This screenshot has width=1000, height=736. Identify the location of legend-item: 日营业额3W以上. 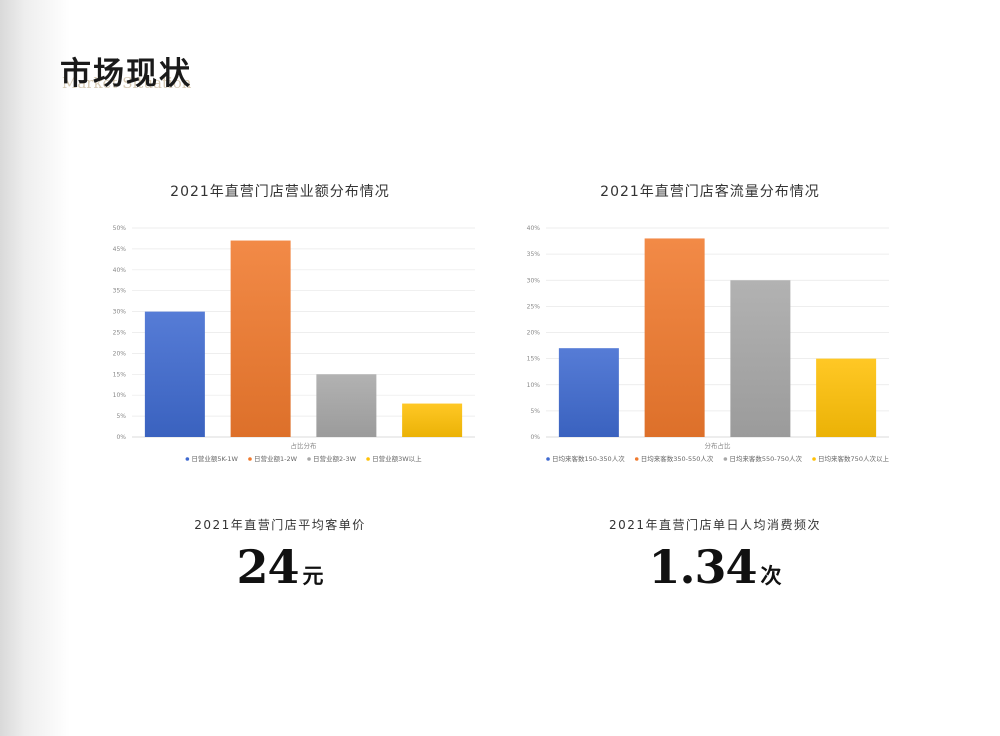
(394, 458).